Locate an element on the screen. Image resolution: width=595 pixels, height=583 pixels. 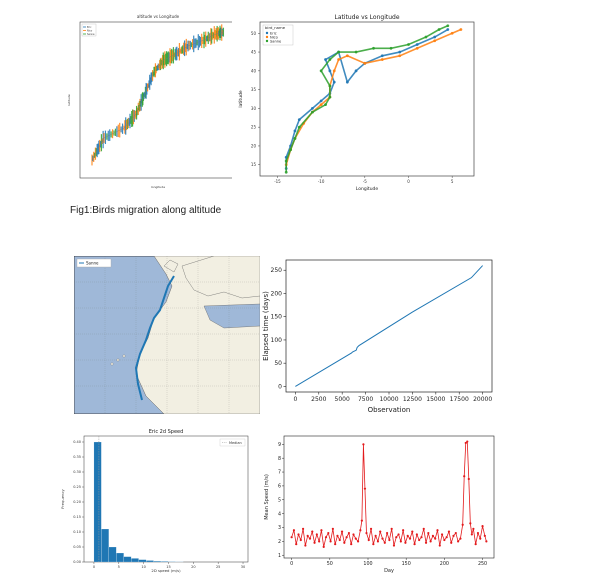
x-tick-label: 30 is located at coordinates (243, 567).